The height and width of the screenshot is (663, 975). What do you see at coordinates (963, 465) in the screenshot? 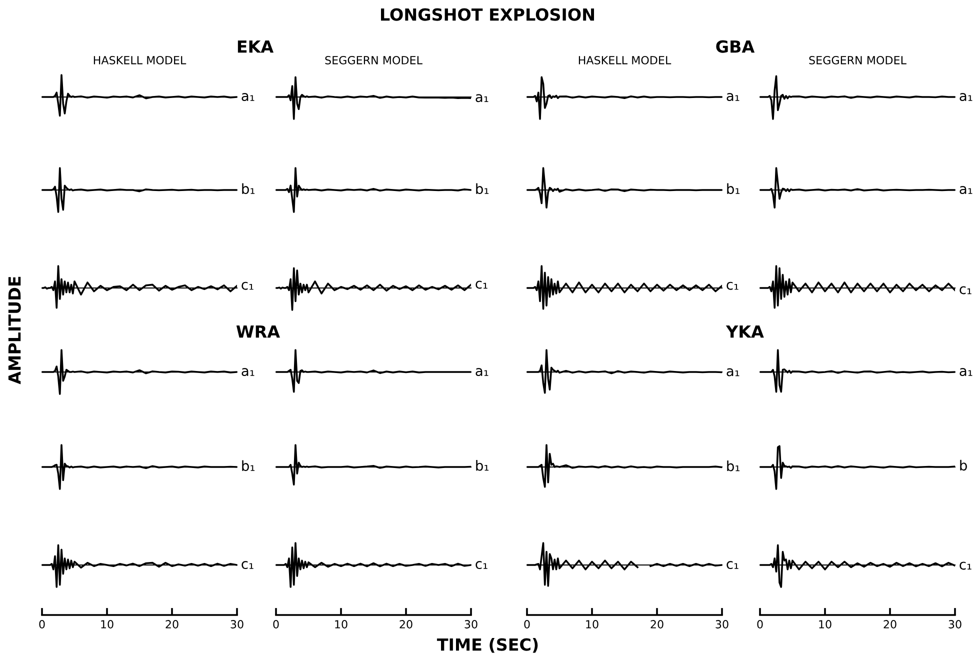
I see `series-label: b` at bounding box center [963, 465].